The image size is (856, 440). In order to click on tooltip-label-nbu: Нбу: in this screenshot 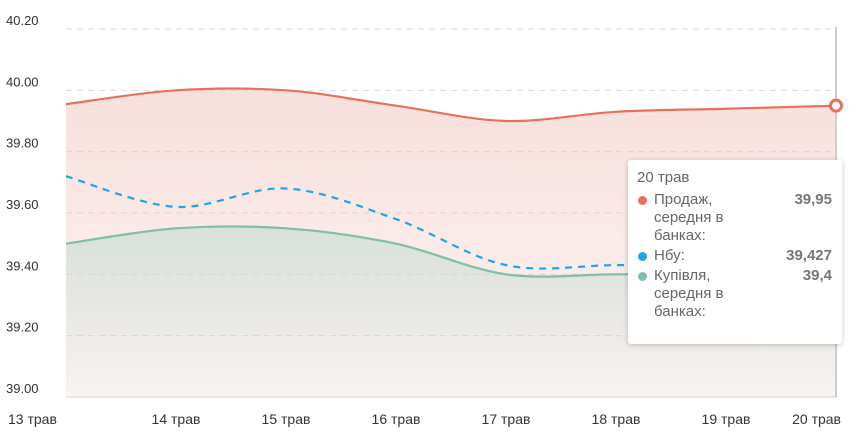, I will do `click(669, 255)`.